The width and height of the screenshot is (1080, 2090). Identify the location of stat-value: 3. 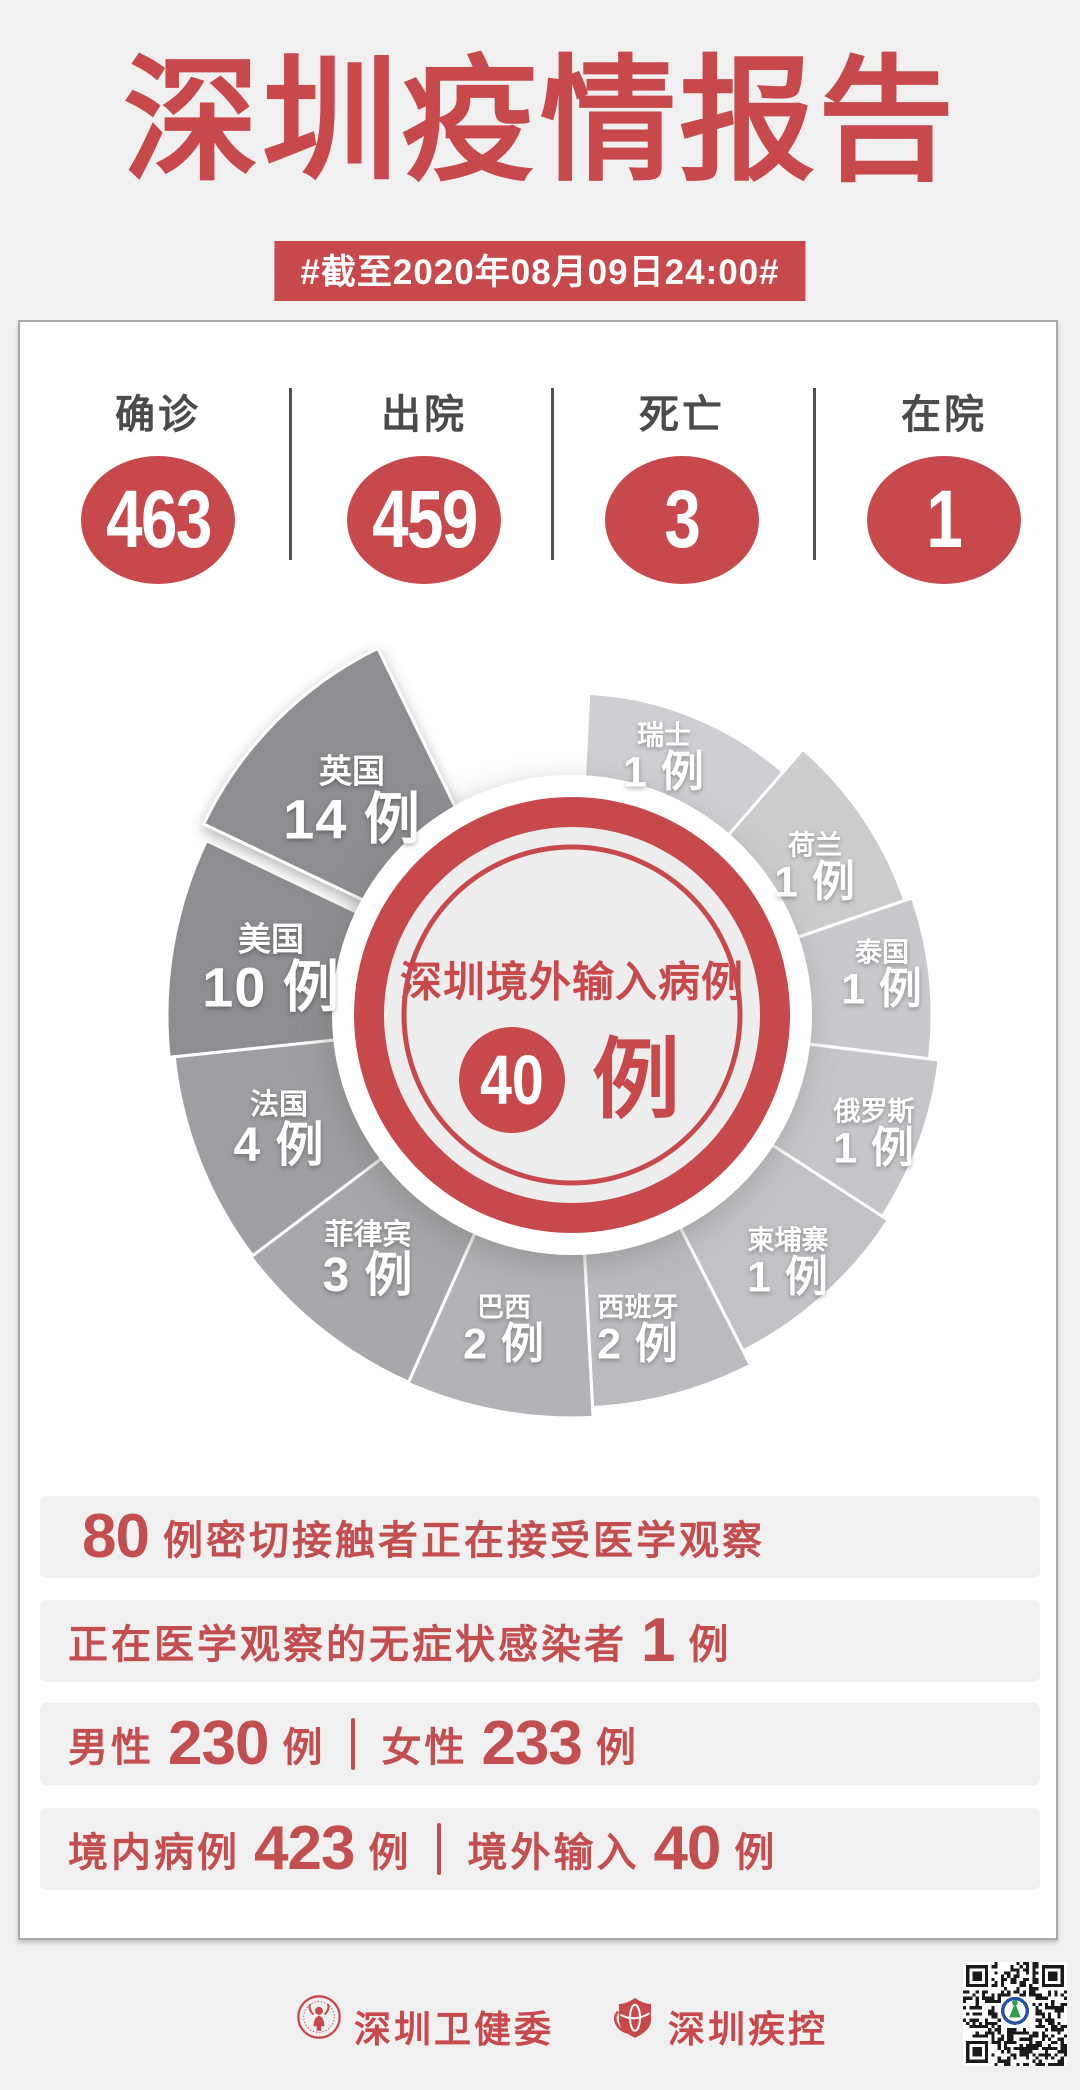
(682, 519).